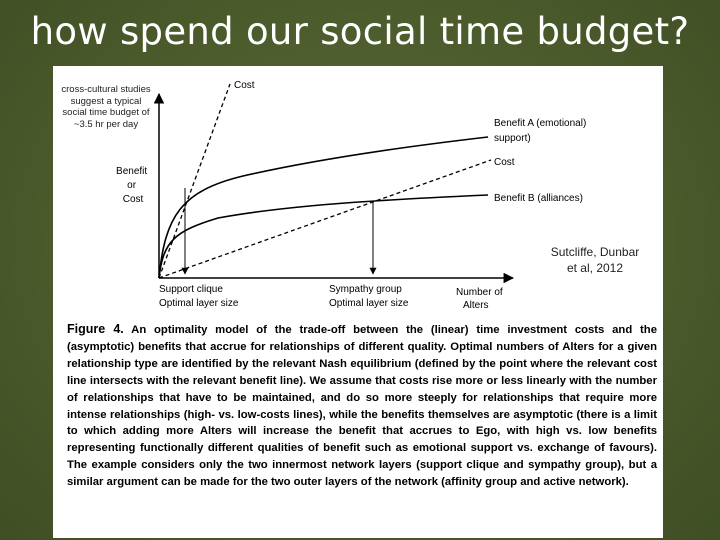  What do you see at coordinates (133, 185) in the screenshot?
I see `y-axis-label: Benefit or Cost` at bounding box center [133, 185].